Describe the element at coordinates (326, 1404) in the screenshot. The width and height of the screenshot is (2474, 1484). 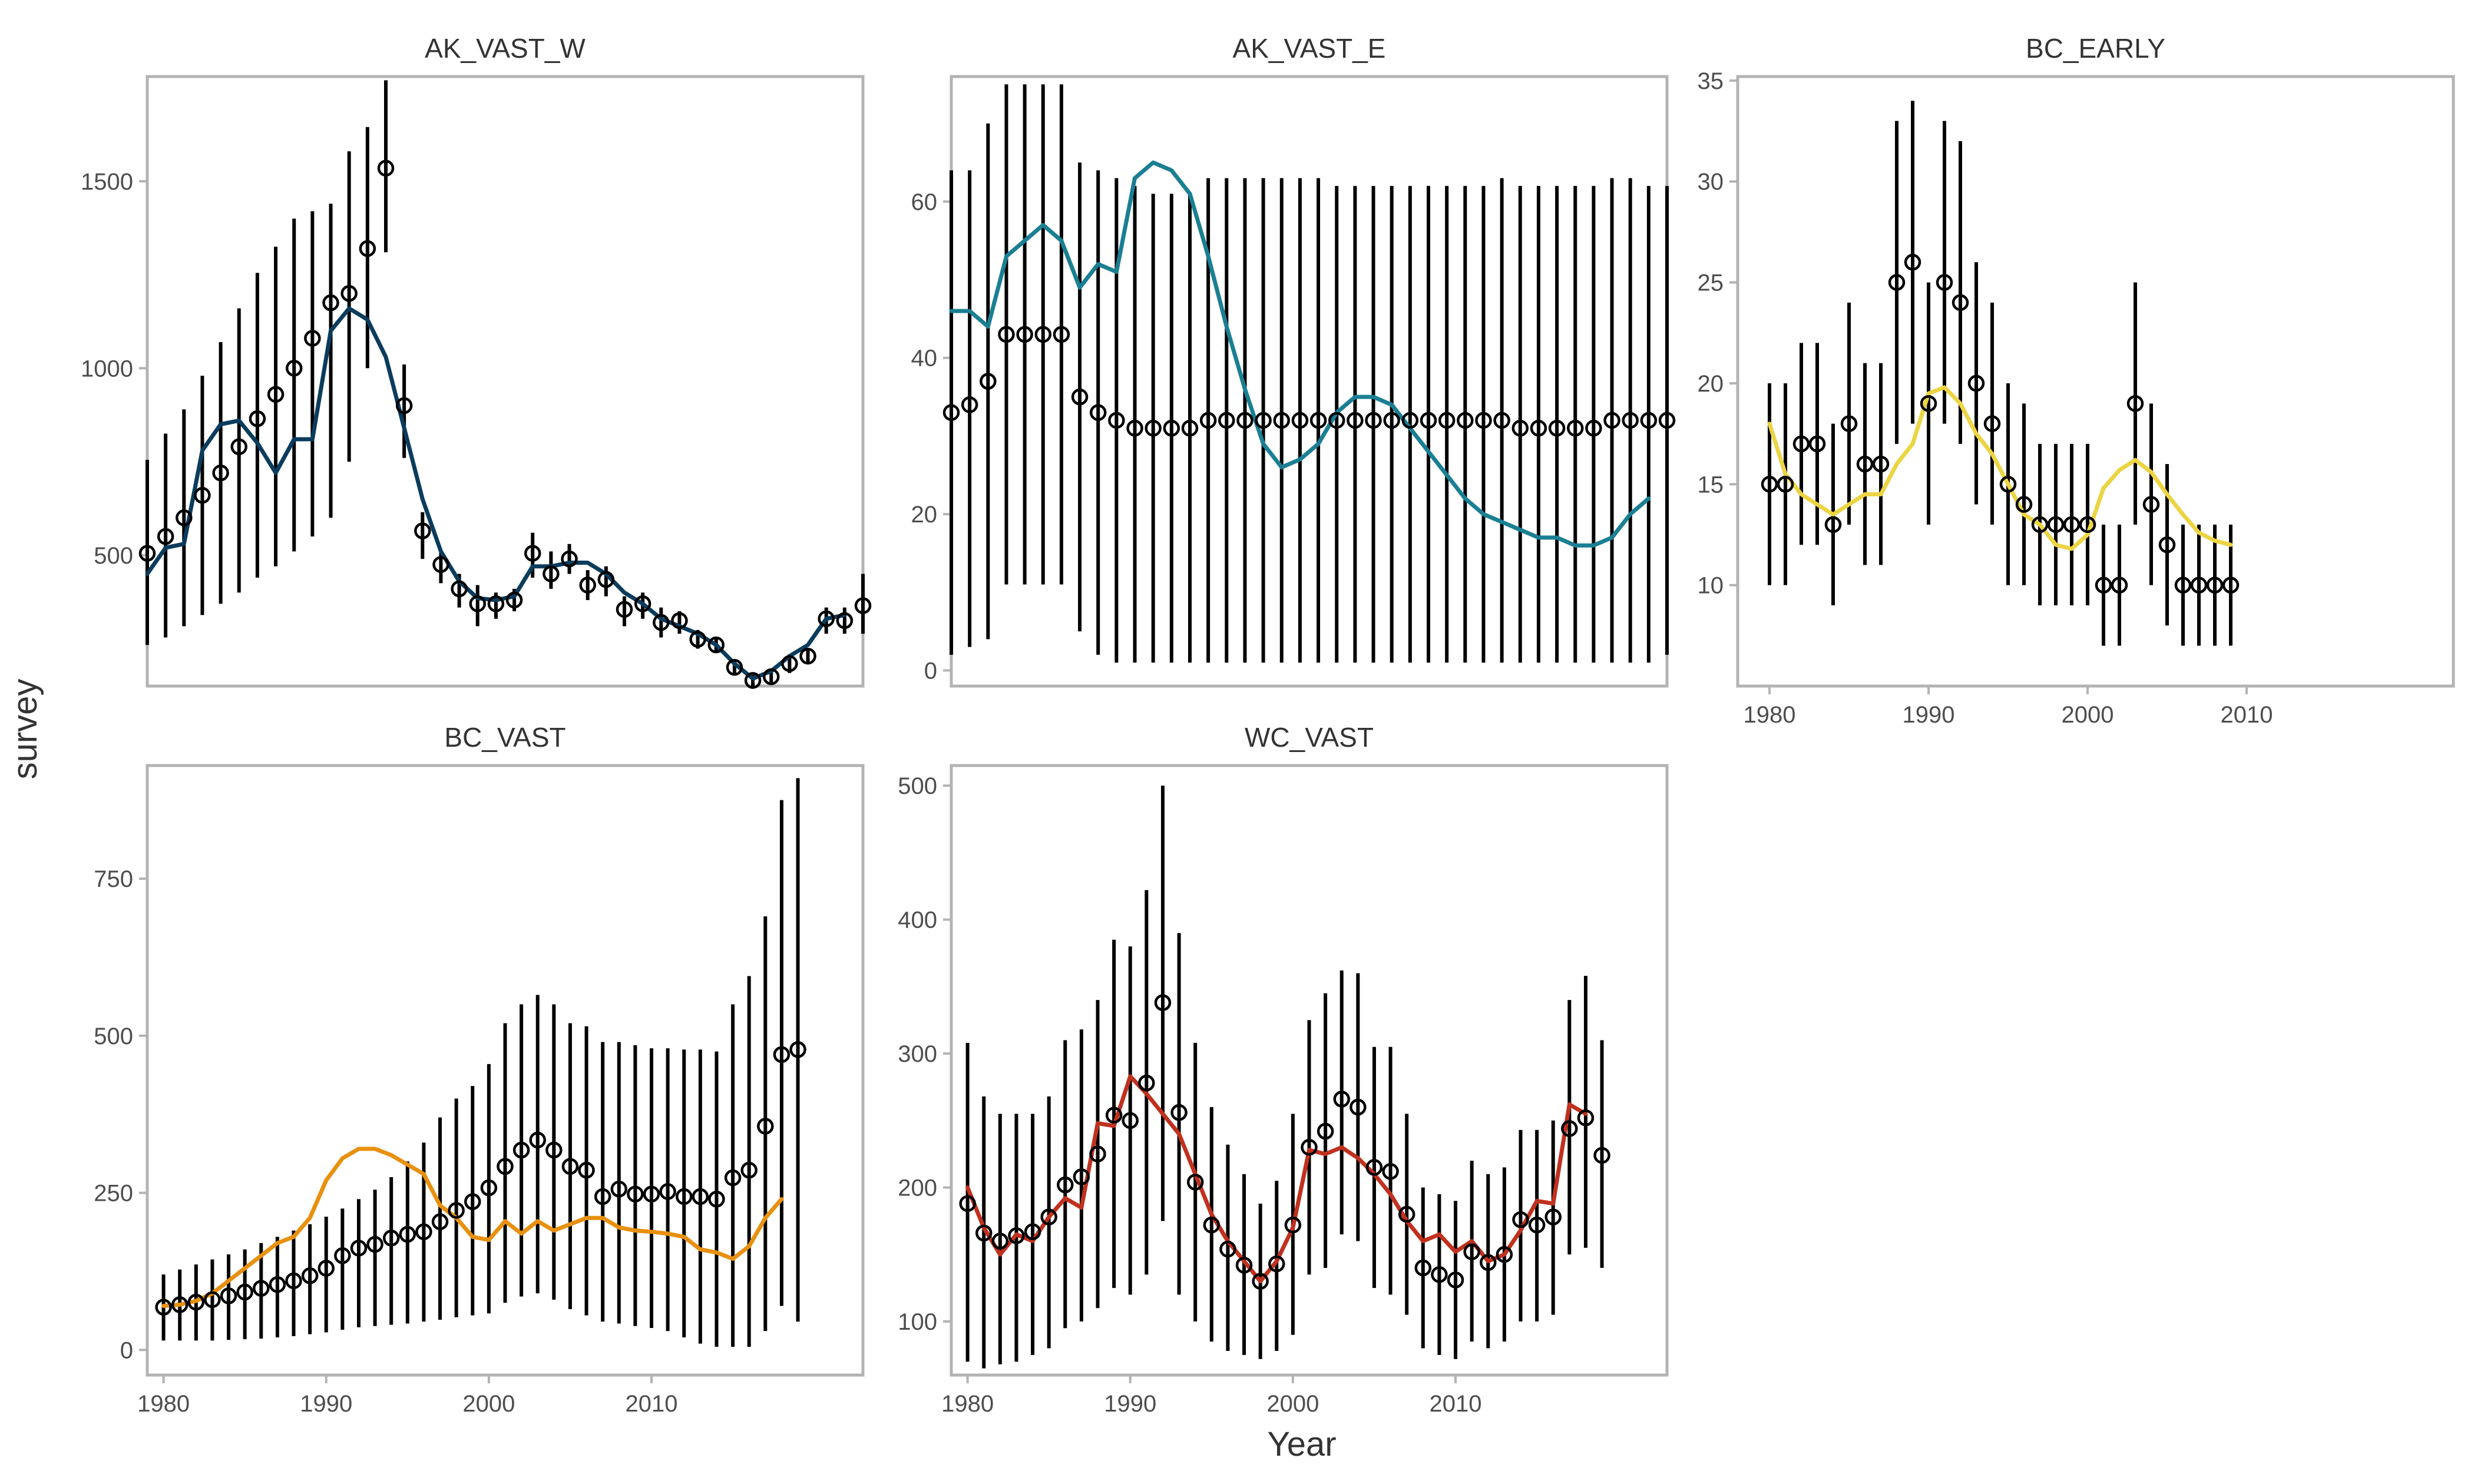
I see `x-tick-label: 1990` at that location.